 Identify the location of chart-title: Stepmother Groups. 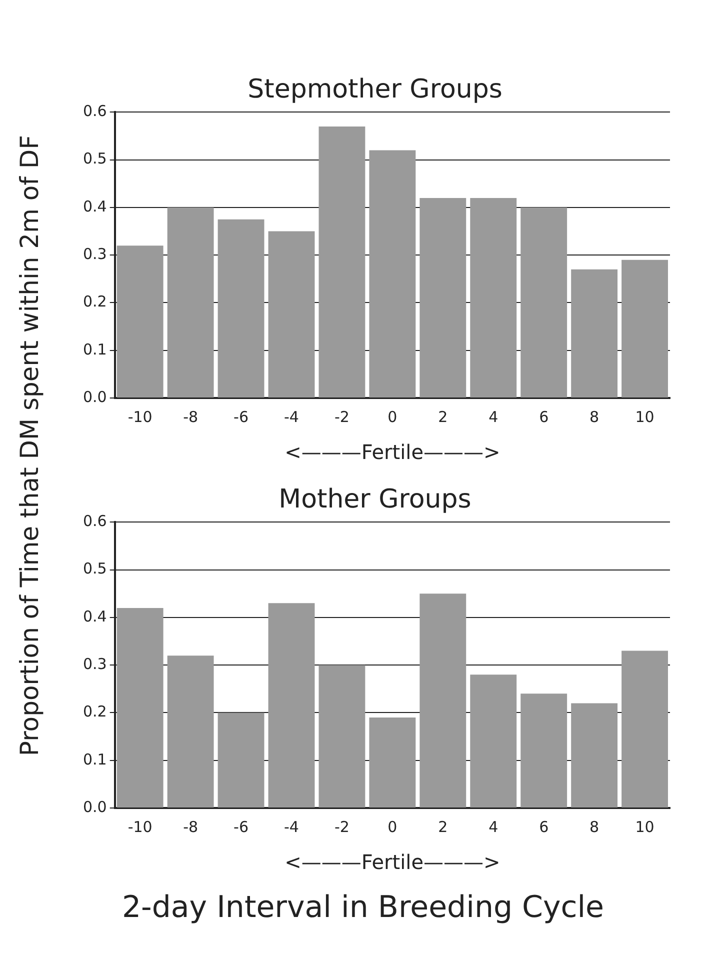
(375, 89).